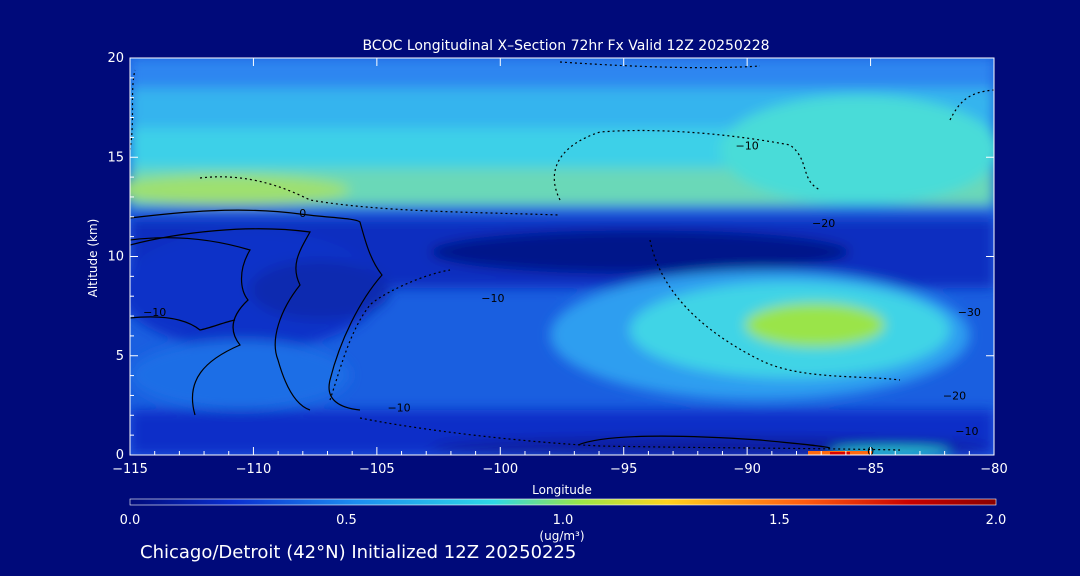 This screenshot has width=1080, height=576. What do you see at coordinates (563, 502) in the screenshot?
I see `colorbar` at bounding box center [563, 502].